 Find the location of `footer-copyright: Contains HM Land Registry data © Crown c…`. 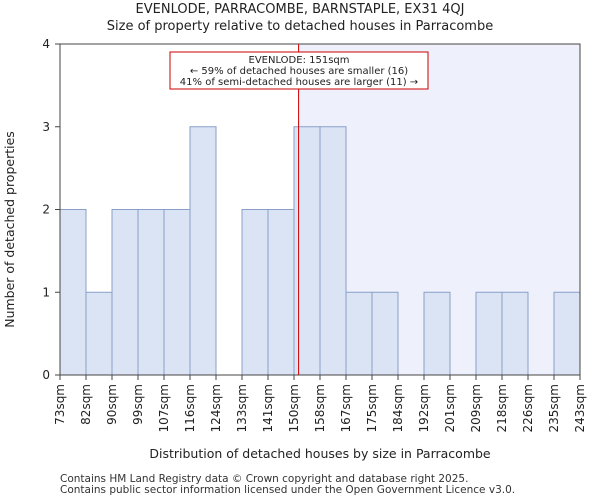

footer-copyright: Contains HM Land Registry data © Crown c… is located at coordinates (264, 479).